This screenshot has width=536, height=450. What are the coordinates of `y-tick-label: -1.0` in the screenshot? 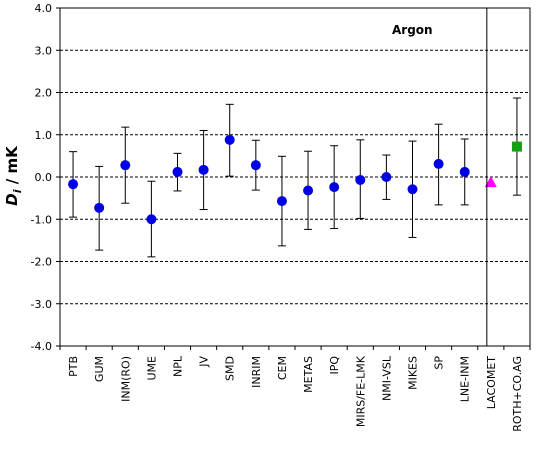 It's located at (41, 219).